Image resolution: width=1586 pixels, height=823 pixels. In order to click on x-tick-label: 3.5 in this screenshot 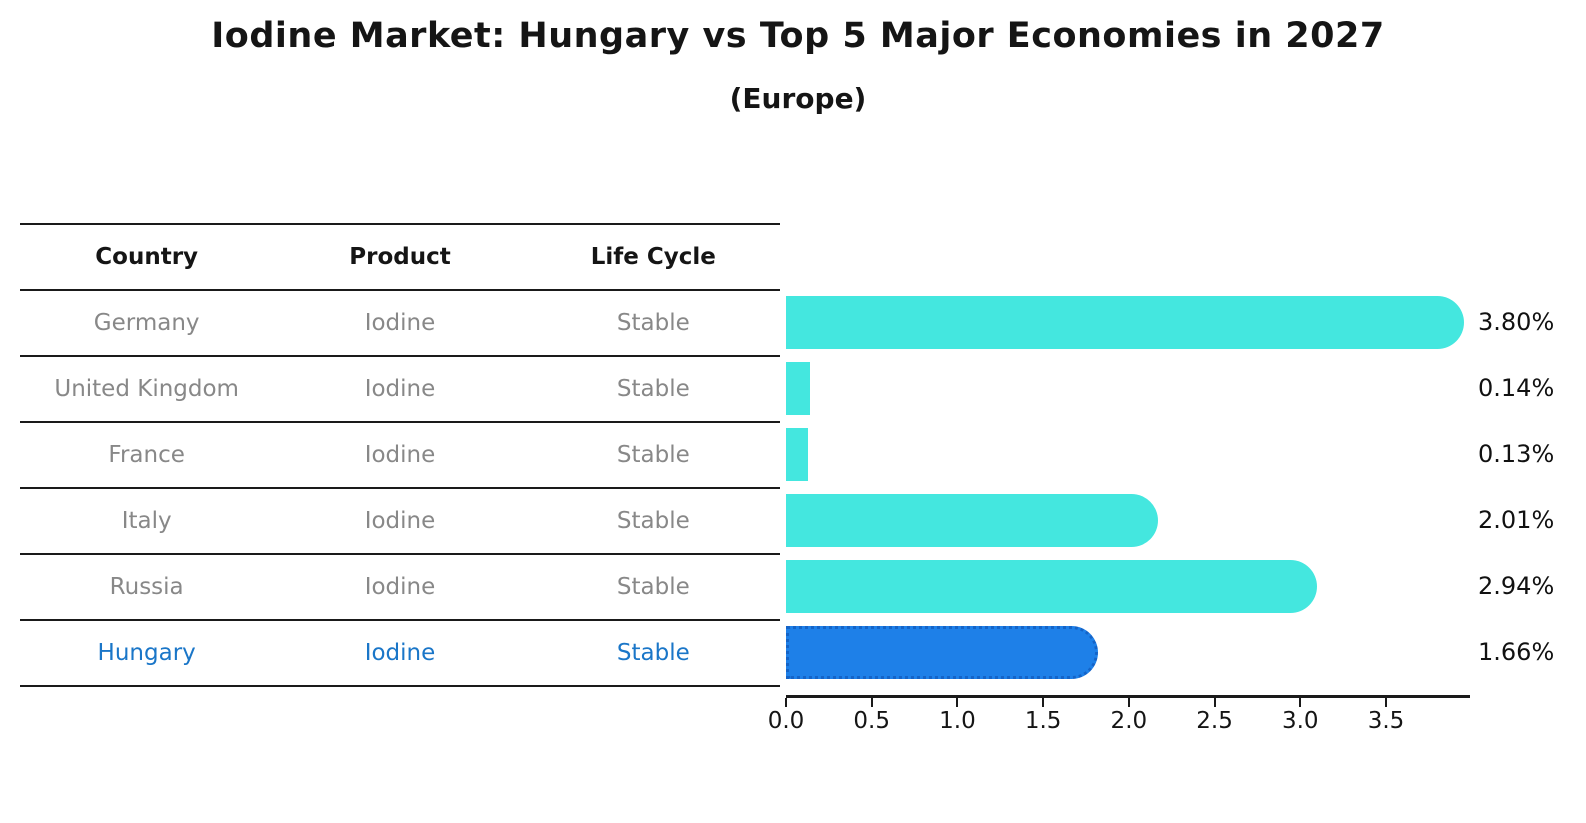, I will do `click(1386, 721)`.